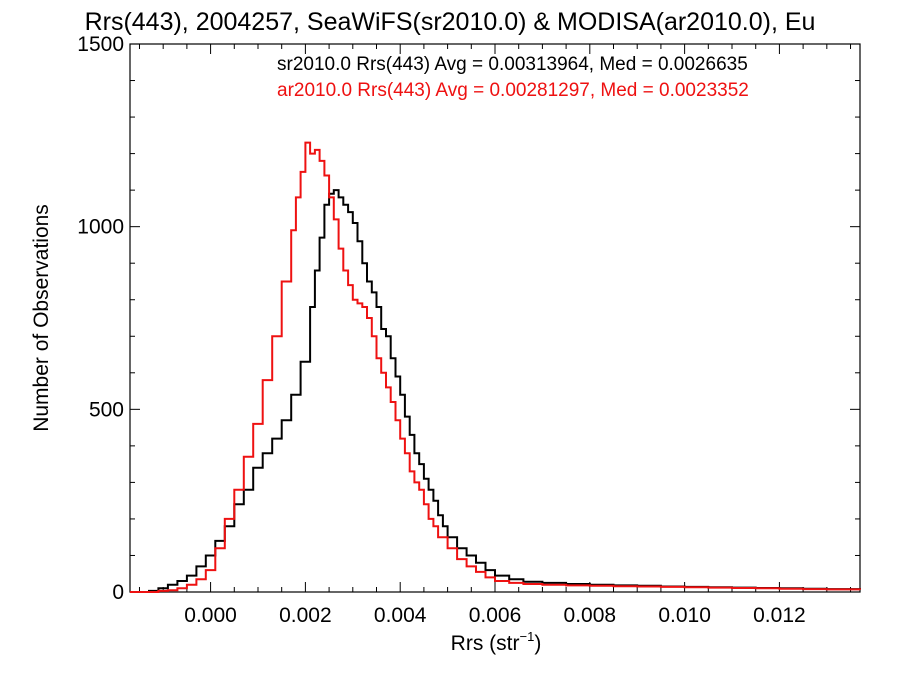 The height and width of the screenshot is (675, 900). What do you see at coordinates (100, 227) in the screenshot?
I see `y-tick-label: 1000` at bounding box center [100, 227].